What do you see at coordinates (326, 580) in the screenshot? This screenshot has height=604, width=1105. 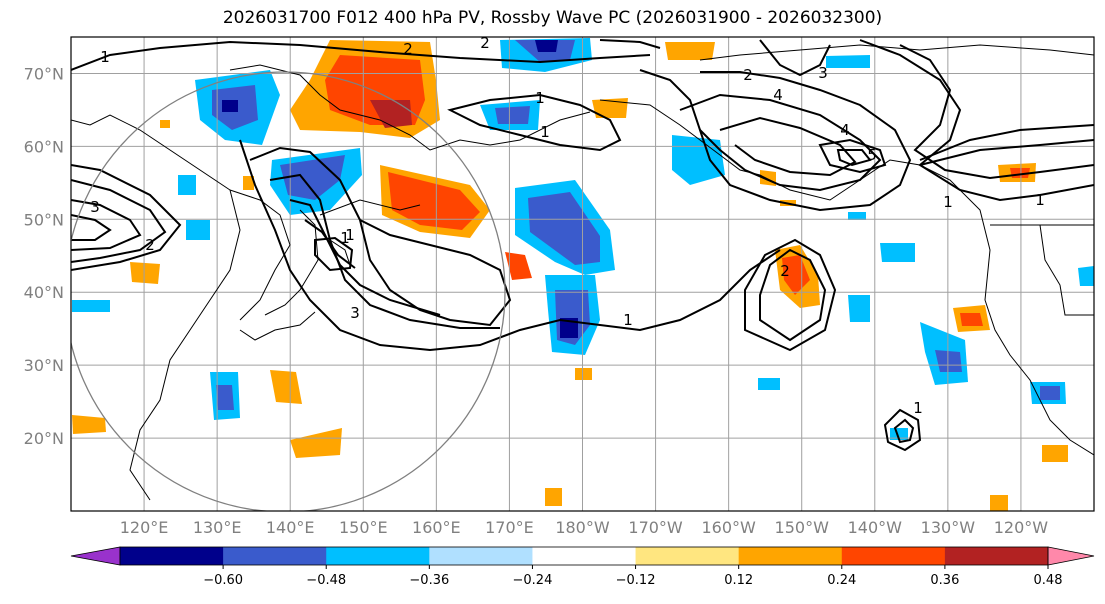 I see `colorbar-tick-label: −0.48` at bounding box center [326, 580].